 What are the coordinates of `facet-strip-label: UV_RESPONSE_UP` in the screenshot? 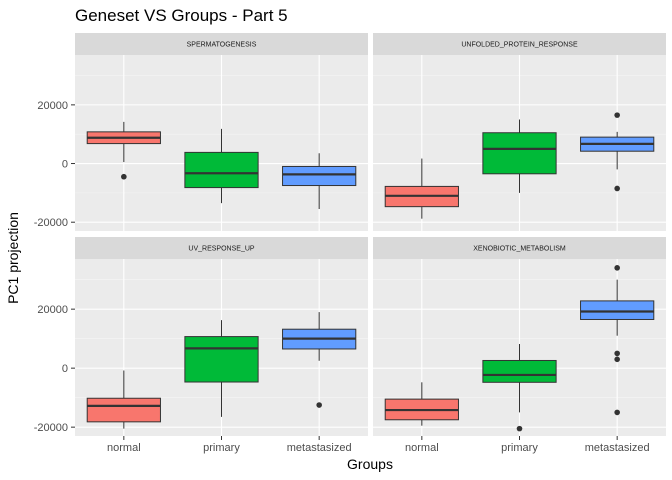 It's located at (221, 249).